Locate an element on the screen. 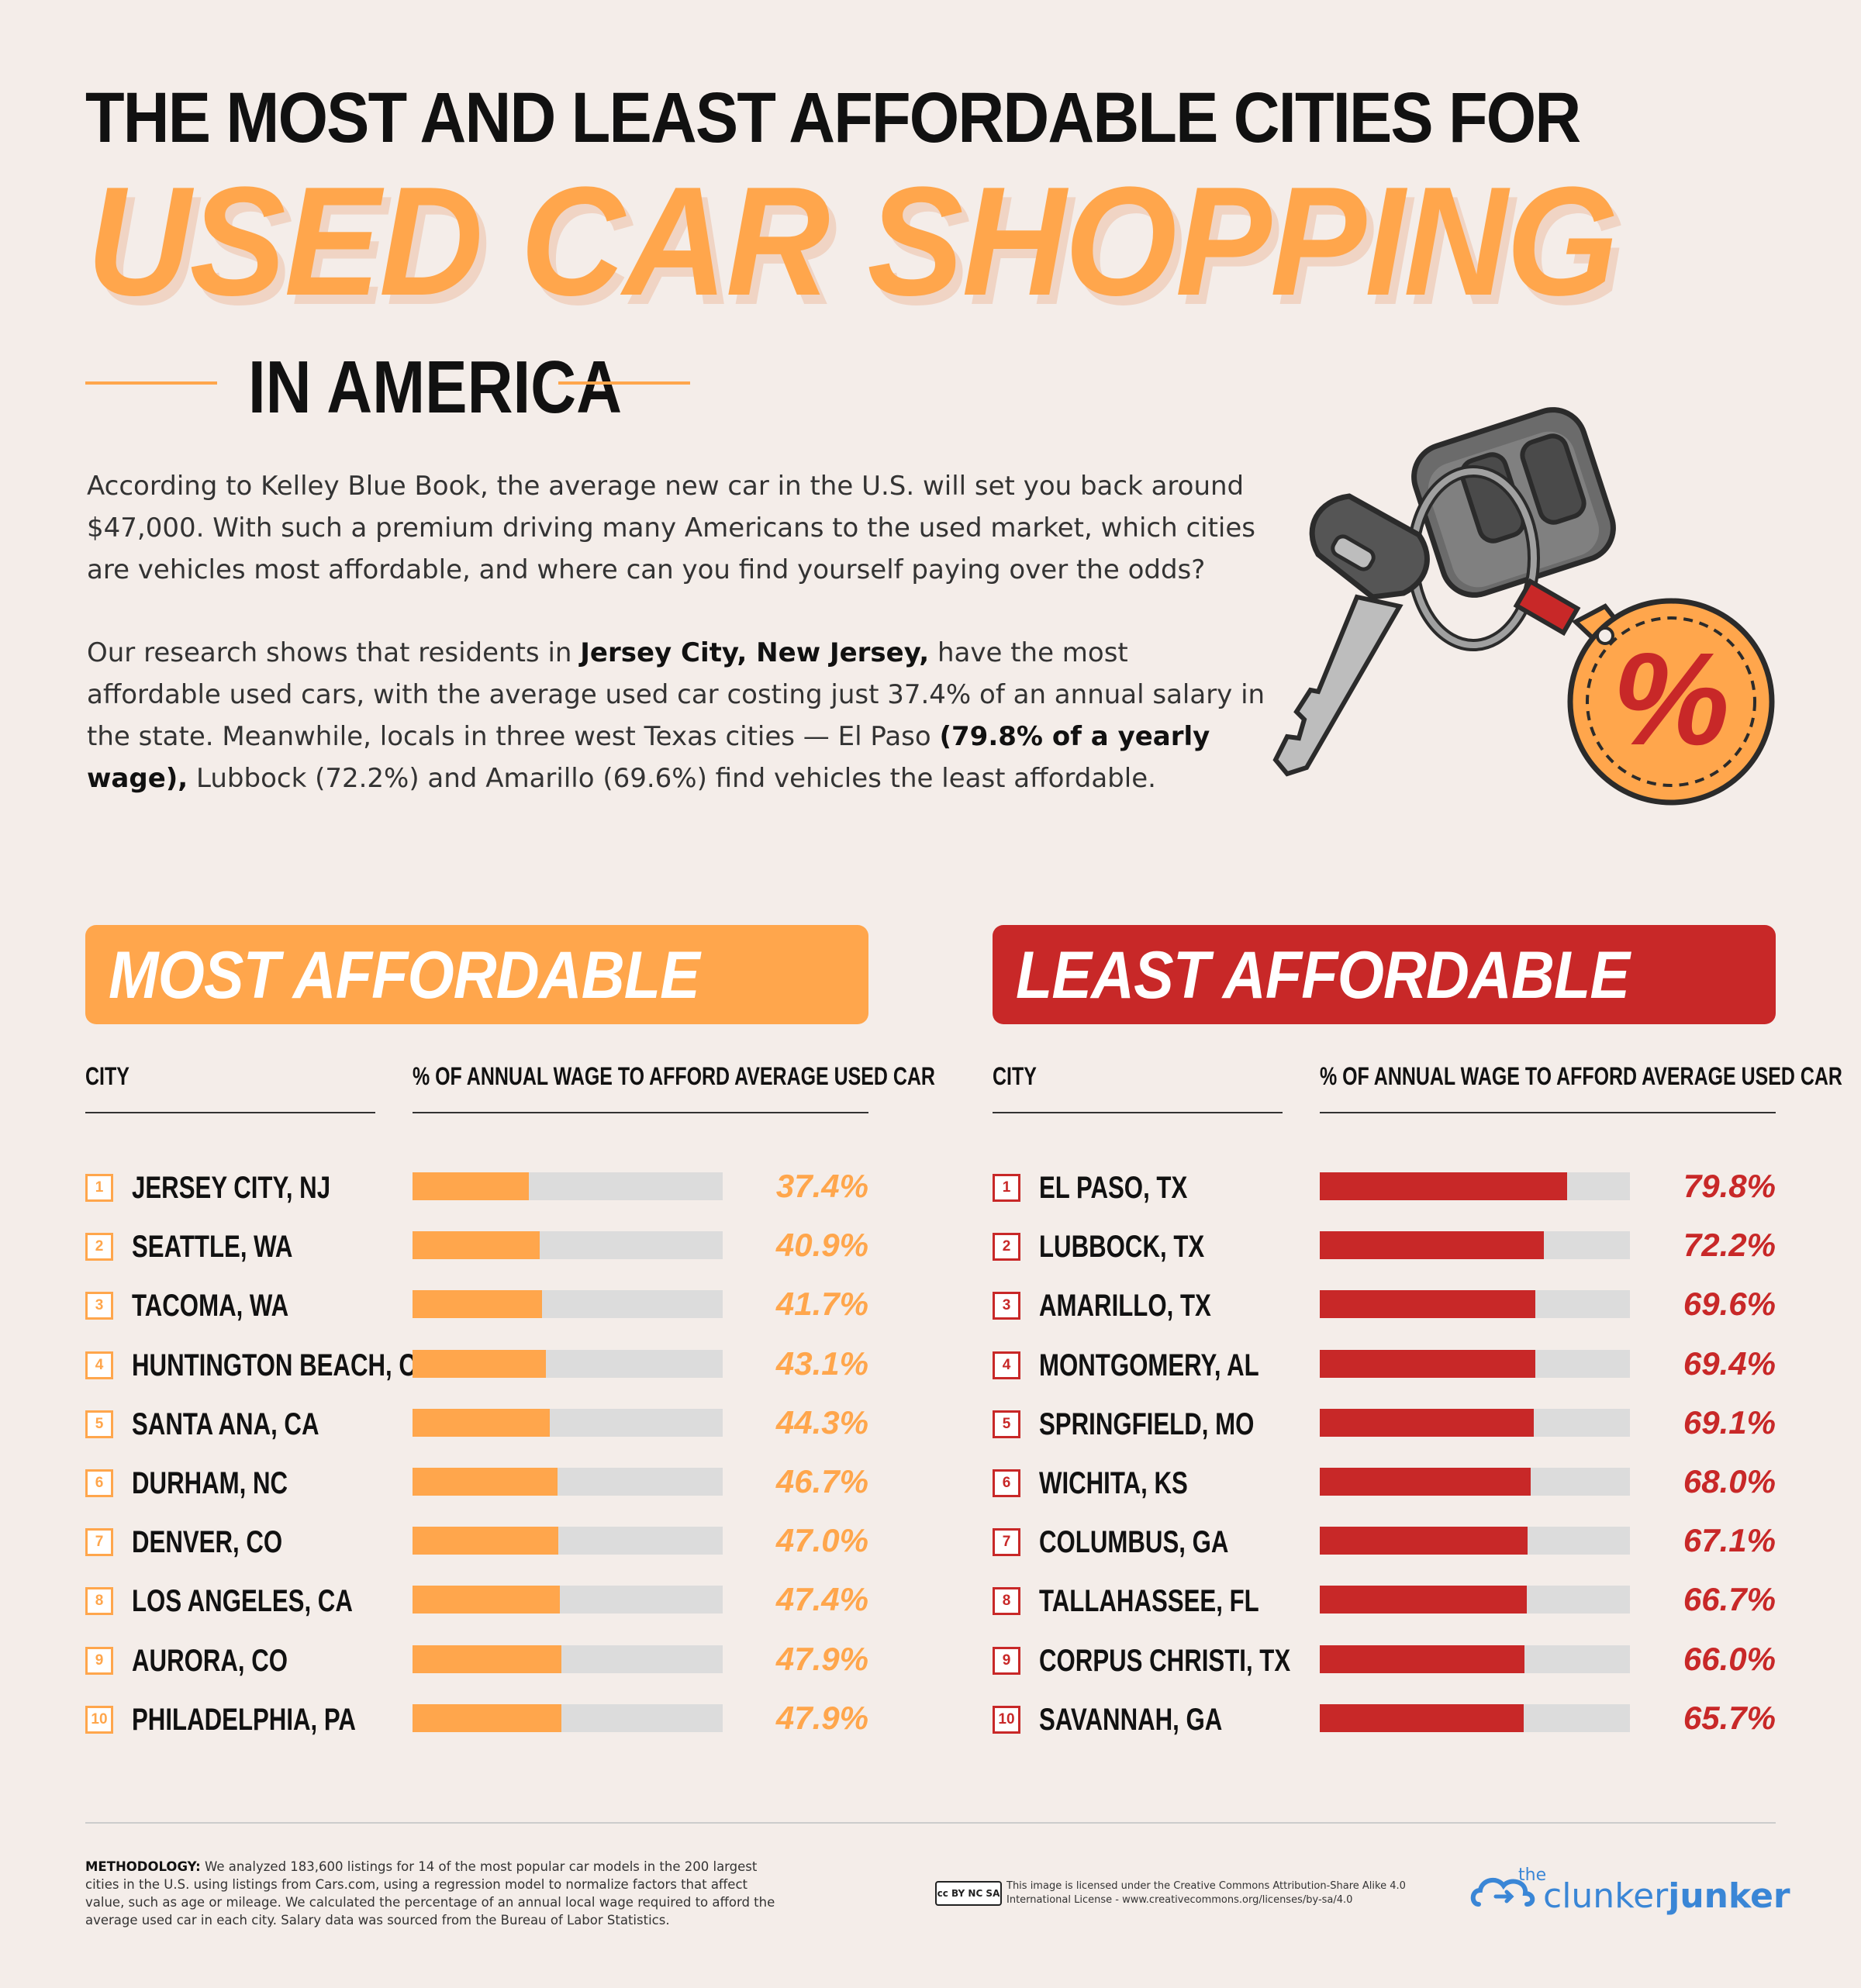 Image resolution: width=1861 pixels, height=1988 pixels. least-affordable-title: LEAST AFFORDABLE is located at coordinates (1323, 975).